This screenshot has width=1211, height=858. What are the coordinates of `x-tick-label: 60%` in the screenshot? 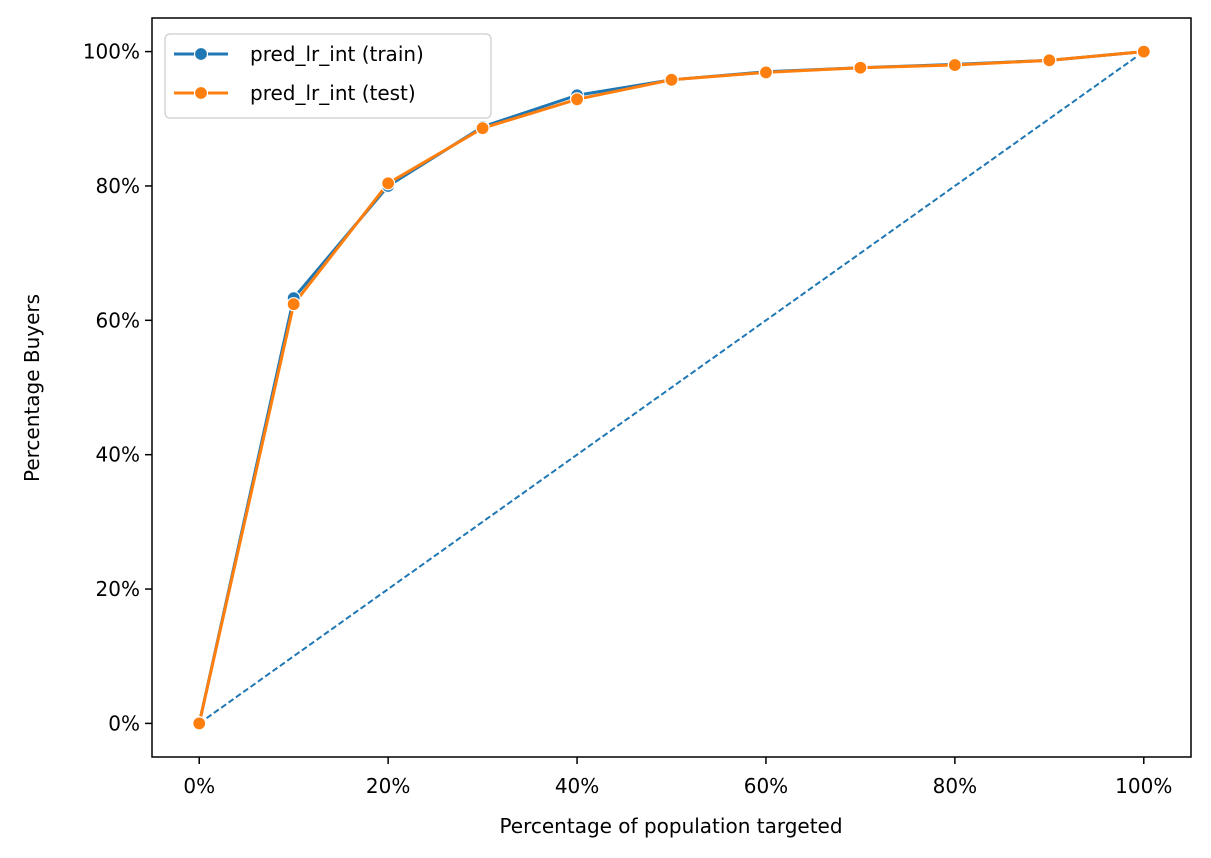 It's located at (766, 786).